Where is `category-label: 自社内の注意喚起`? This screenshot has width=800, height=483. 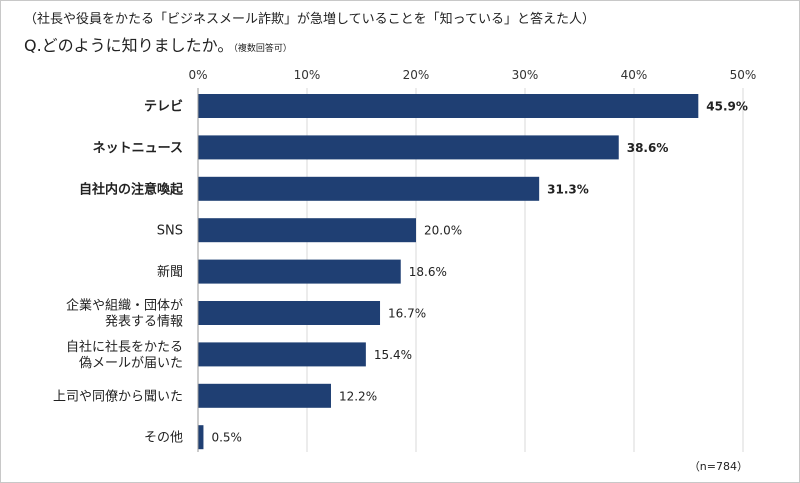
category-label: 自社内の注意喚起 is located at coordinates (131, 189).